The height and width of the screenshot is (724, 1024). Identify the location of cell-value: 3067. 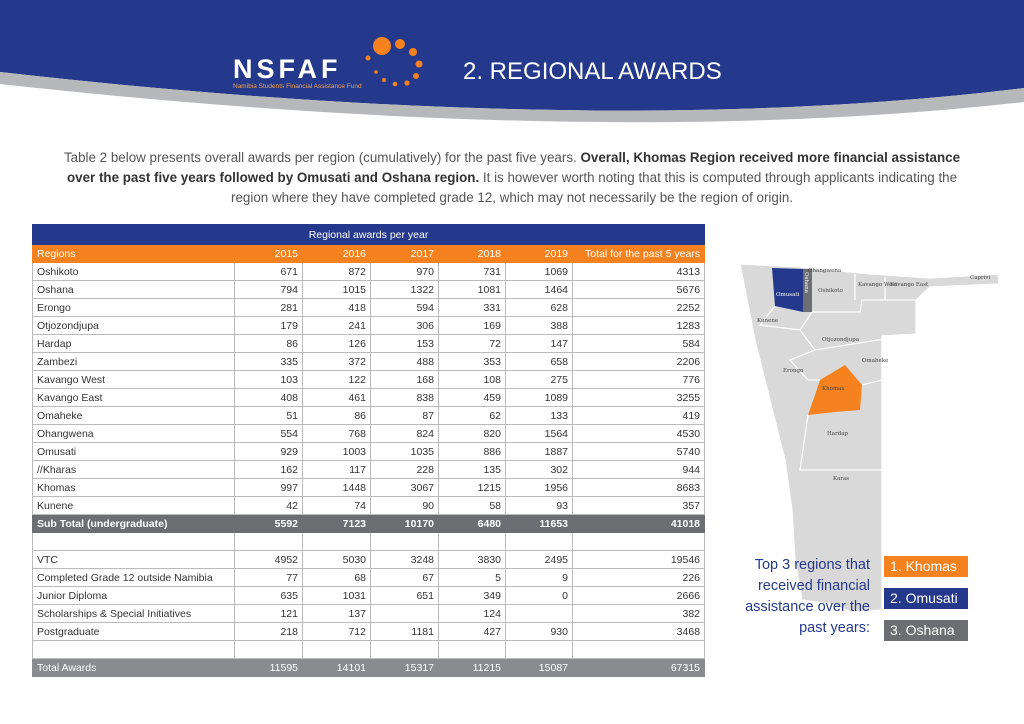
(404, 487).